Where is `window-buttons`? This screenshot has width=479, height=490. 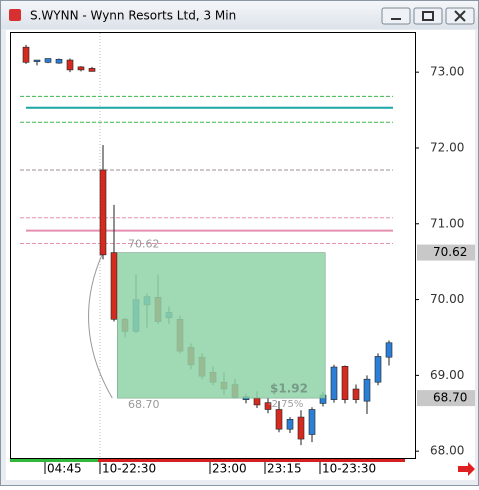
window-buttons is located at coordinates (428, 16).